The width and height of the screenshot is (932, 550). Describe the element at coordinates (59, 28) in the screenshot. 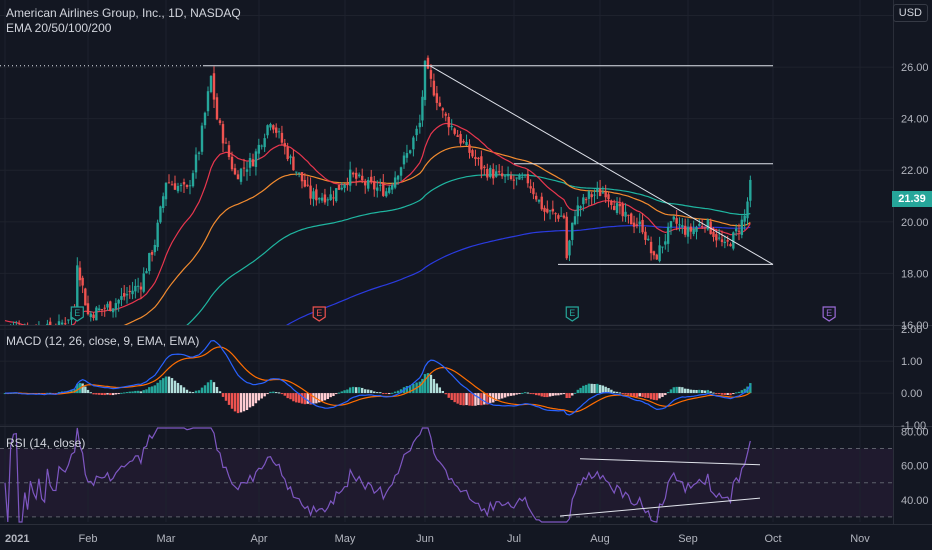

I see `ema-indicator-label: EMA 20/50/100/200` at that location.